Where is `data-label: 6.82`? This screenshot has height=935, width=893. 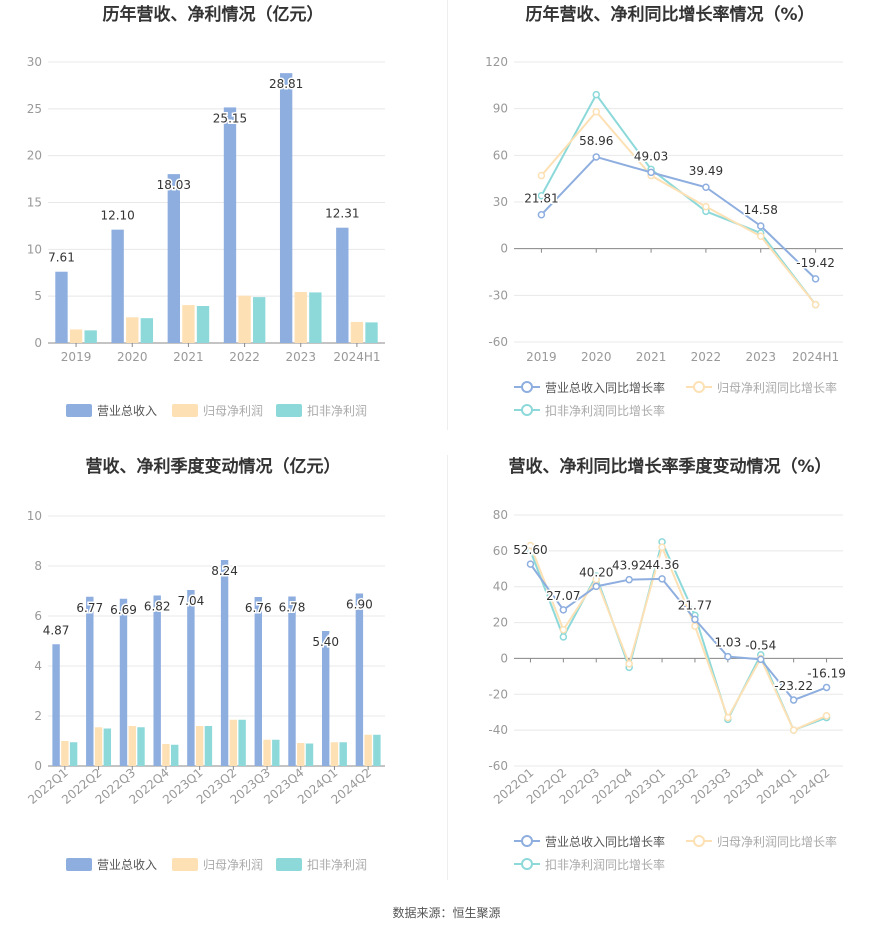
data-label: 6.82 is located at coordinates (157, 607).